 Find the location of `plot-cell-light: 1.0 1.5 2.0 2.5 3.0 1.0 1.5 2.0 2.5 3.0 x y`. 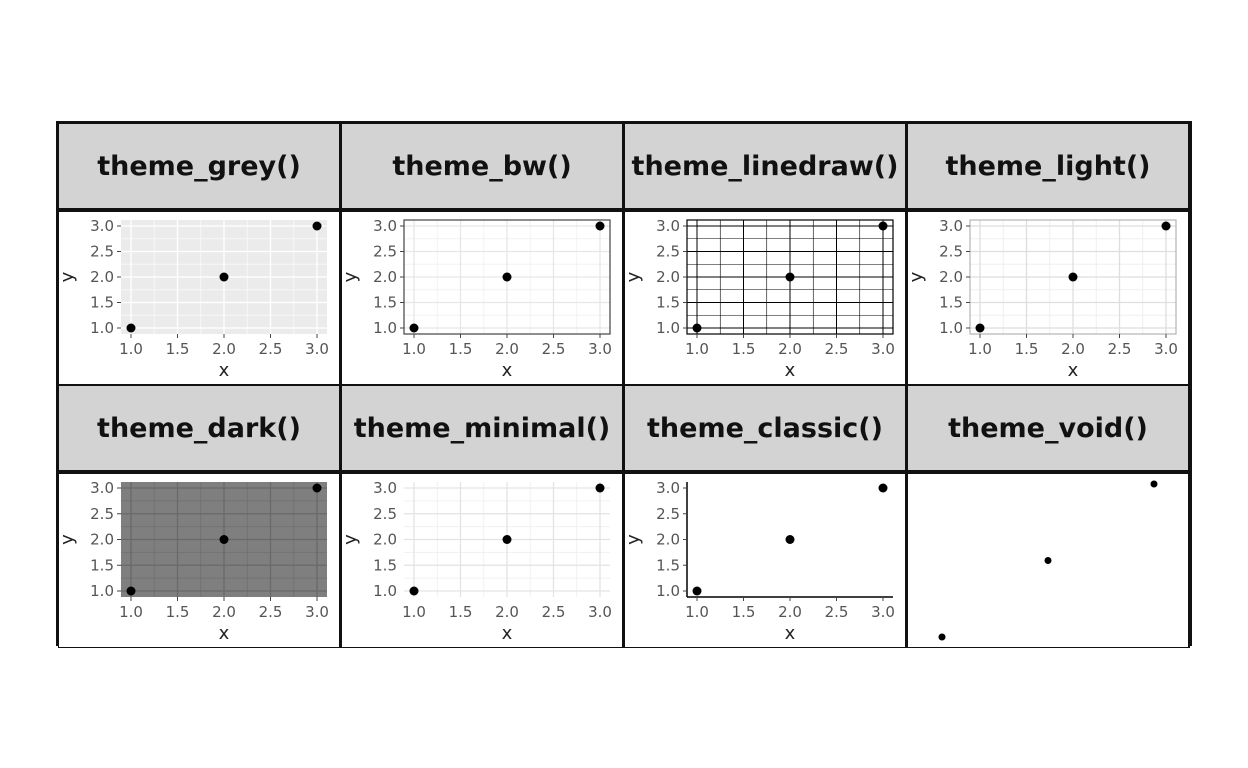

plot-cell-light: 1.0 1.5 2.0 2.5 3.0 1.0 1.5 2.0 2.5 3.0 x y is located at coordinates (1048, 298).